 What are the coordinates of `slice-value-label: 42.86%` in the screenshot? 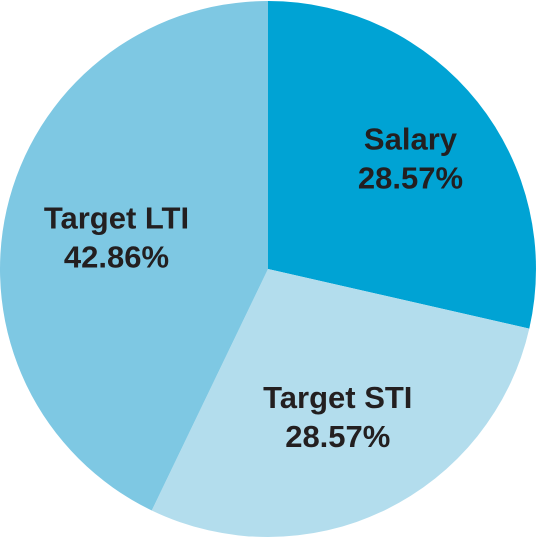 It's located at (116, 256).